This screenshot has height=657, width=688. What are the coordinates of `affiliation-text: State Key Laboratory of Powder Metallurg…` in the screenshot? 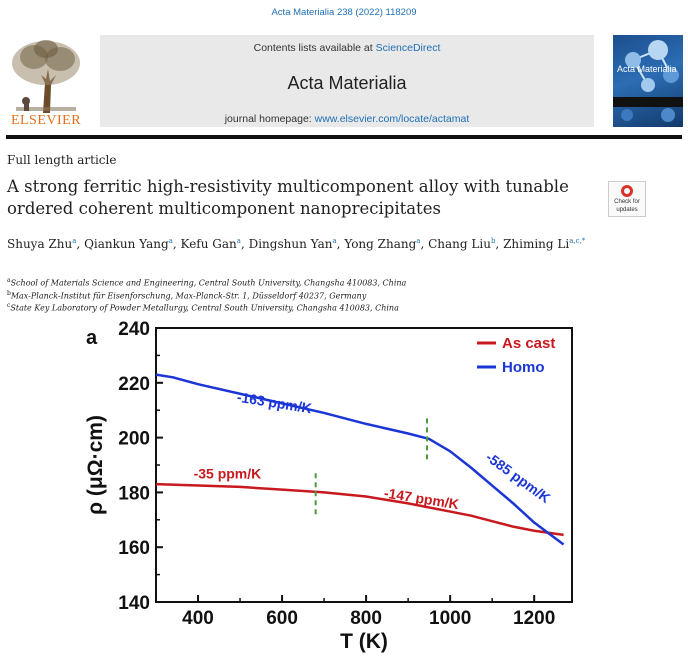 It's located at (204, 308).